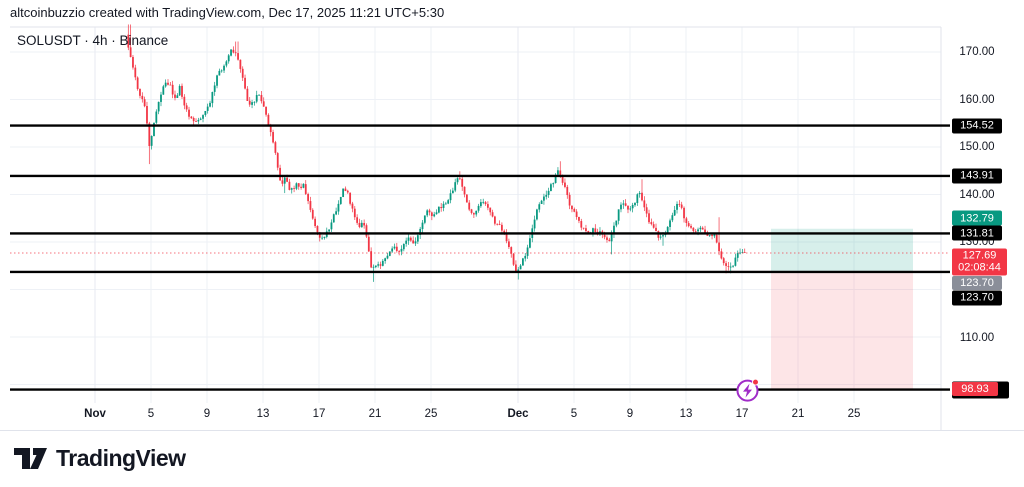  Describe the element at coordinates (100, 458) in the screenshot. I see `tradingview-logo: TradingView` at that location.